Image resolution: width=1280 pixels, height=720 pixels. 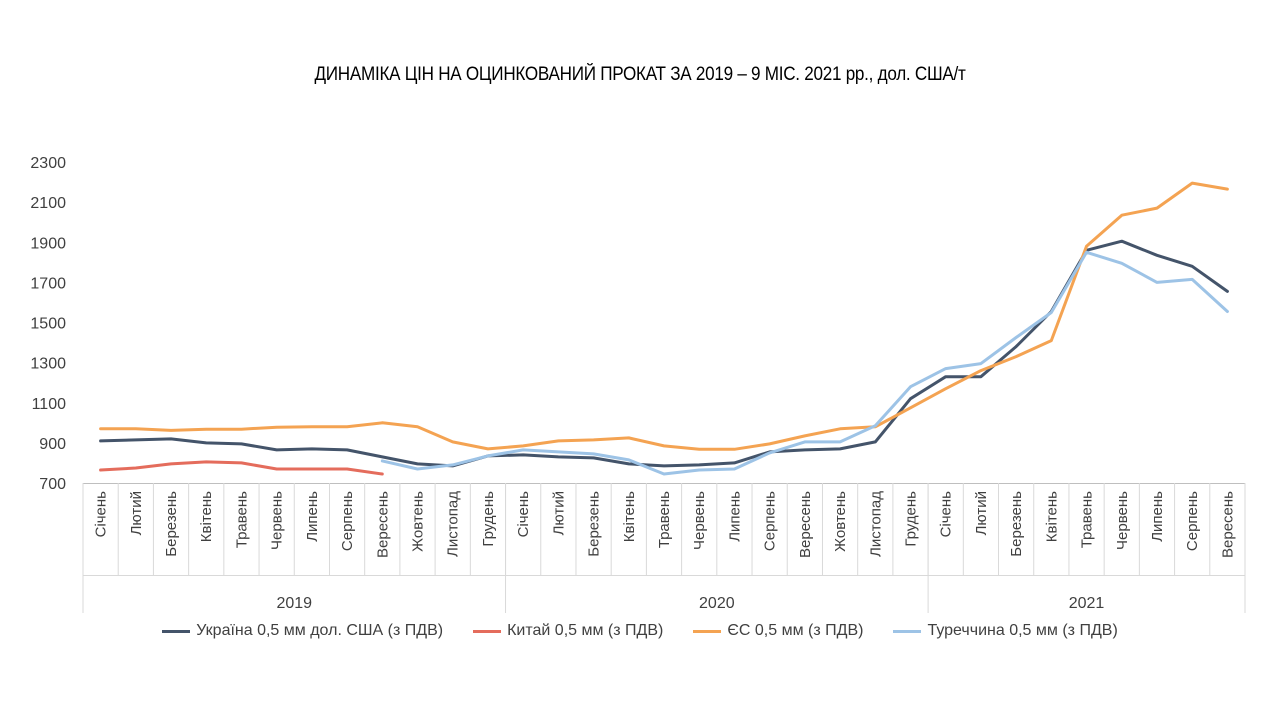 I want to click on y-tick-label: 1900, so click(x=48, y=243).